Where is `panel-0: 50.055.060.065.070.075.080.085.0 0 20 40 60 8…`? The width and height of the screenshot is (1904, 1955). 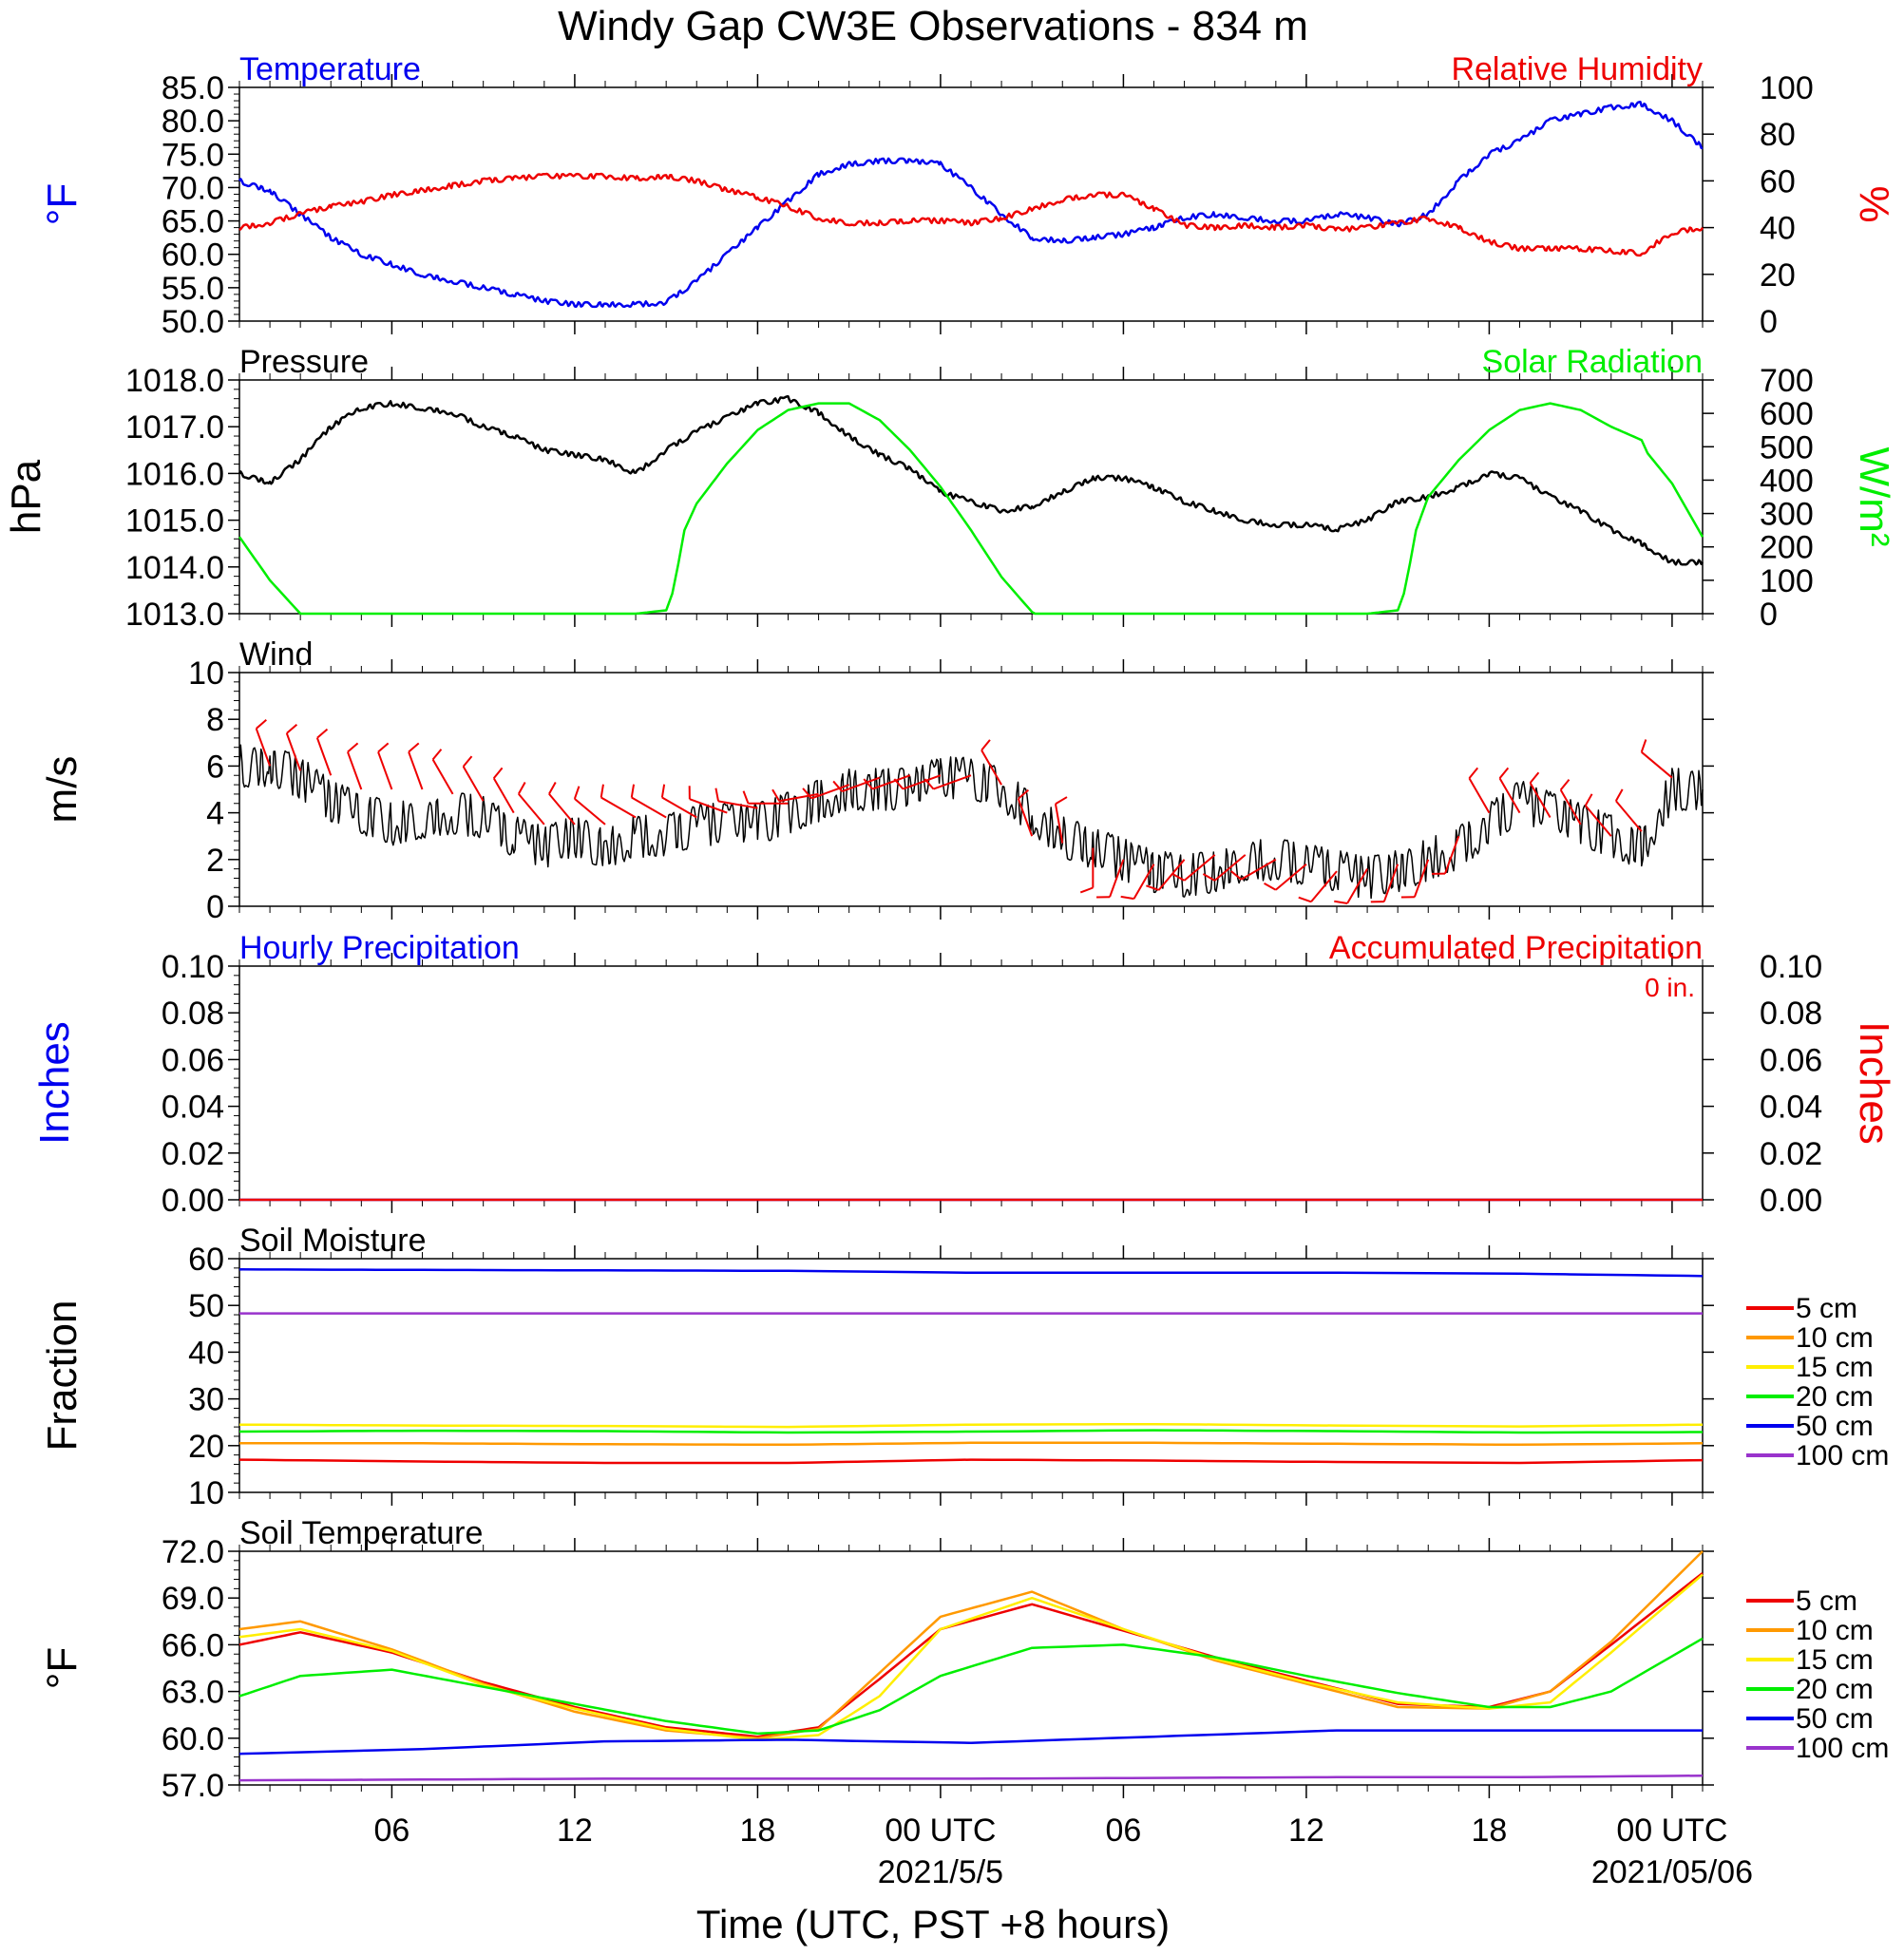
panel-0: 50.055.060.065.070.075.080.085.0 0 20 40 60 8… is located at coordinates (968, 195).